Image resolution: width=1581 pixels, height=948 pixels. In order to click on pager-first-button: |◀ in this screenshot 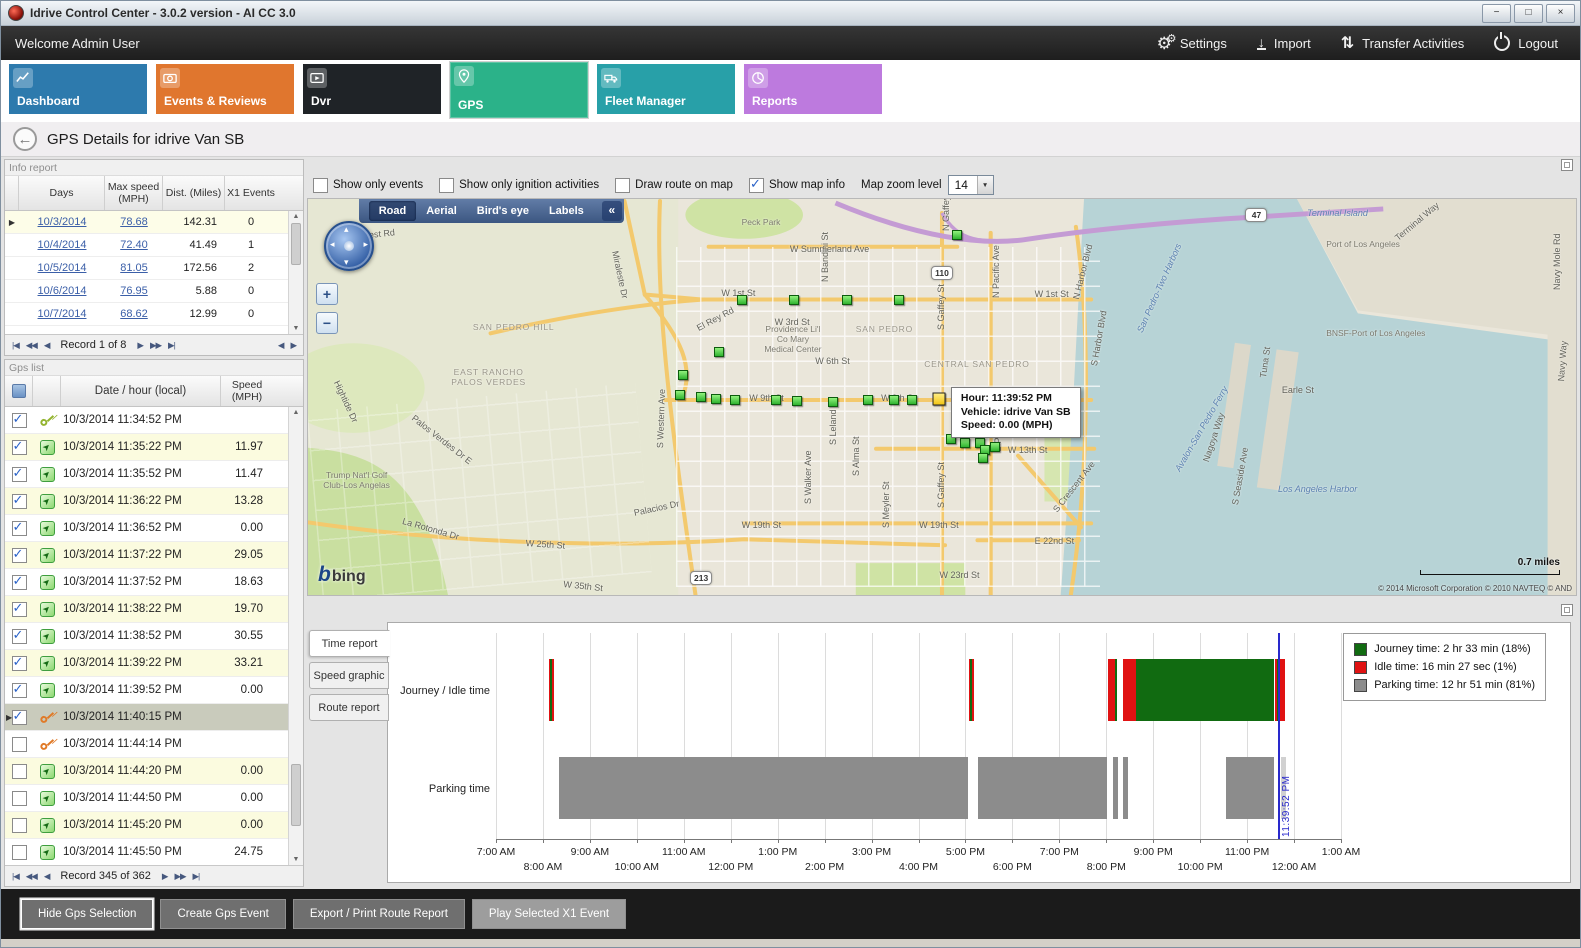, I will do `click(16, 344)`.